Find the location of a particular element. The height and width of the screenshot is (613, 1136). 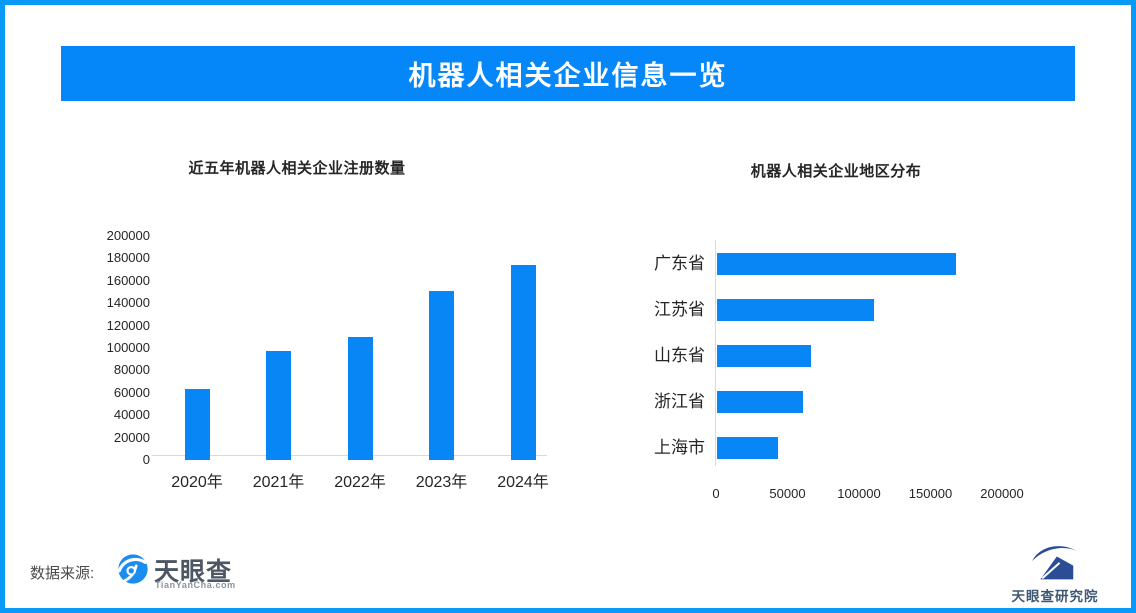

y-axis-tick-label: 80000 is located at coordinates (131, 370).